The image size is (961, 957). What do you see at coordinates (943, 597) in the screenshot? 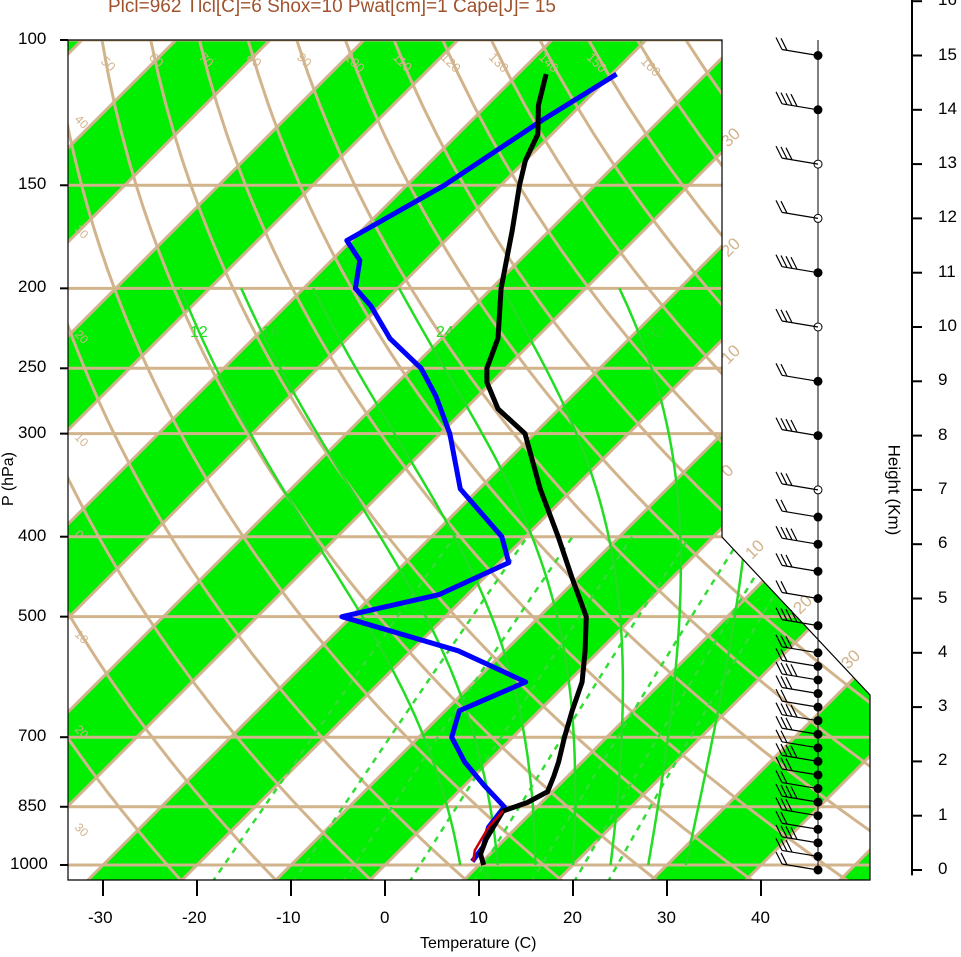
I see `height-tick-label: 5` at bounding box center [943, 597].